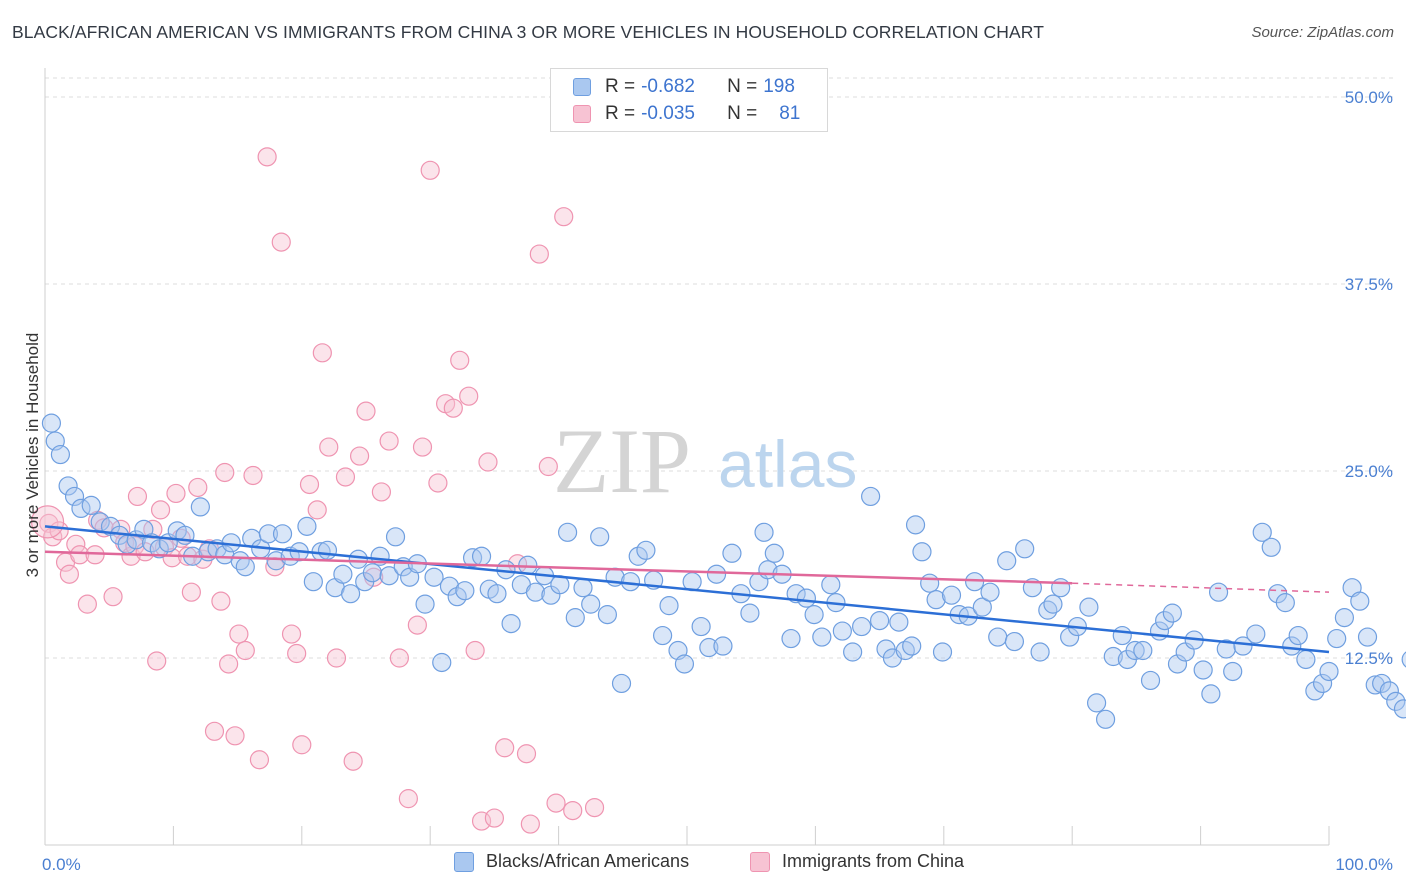 The height and width of the screenshot is (892, 1406). What do you see at coordinates (684, 87) in the screenshot?
I see `legend-row-blacks: R = -0.682 N = 198` at bounding box center [684, 87].